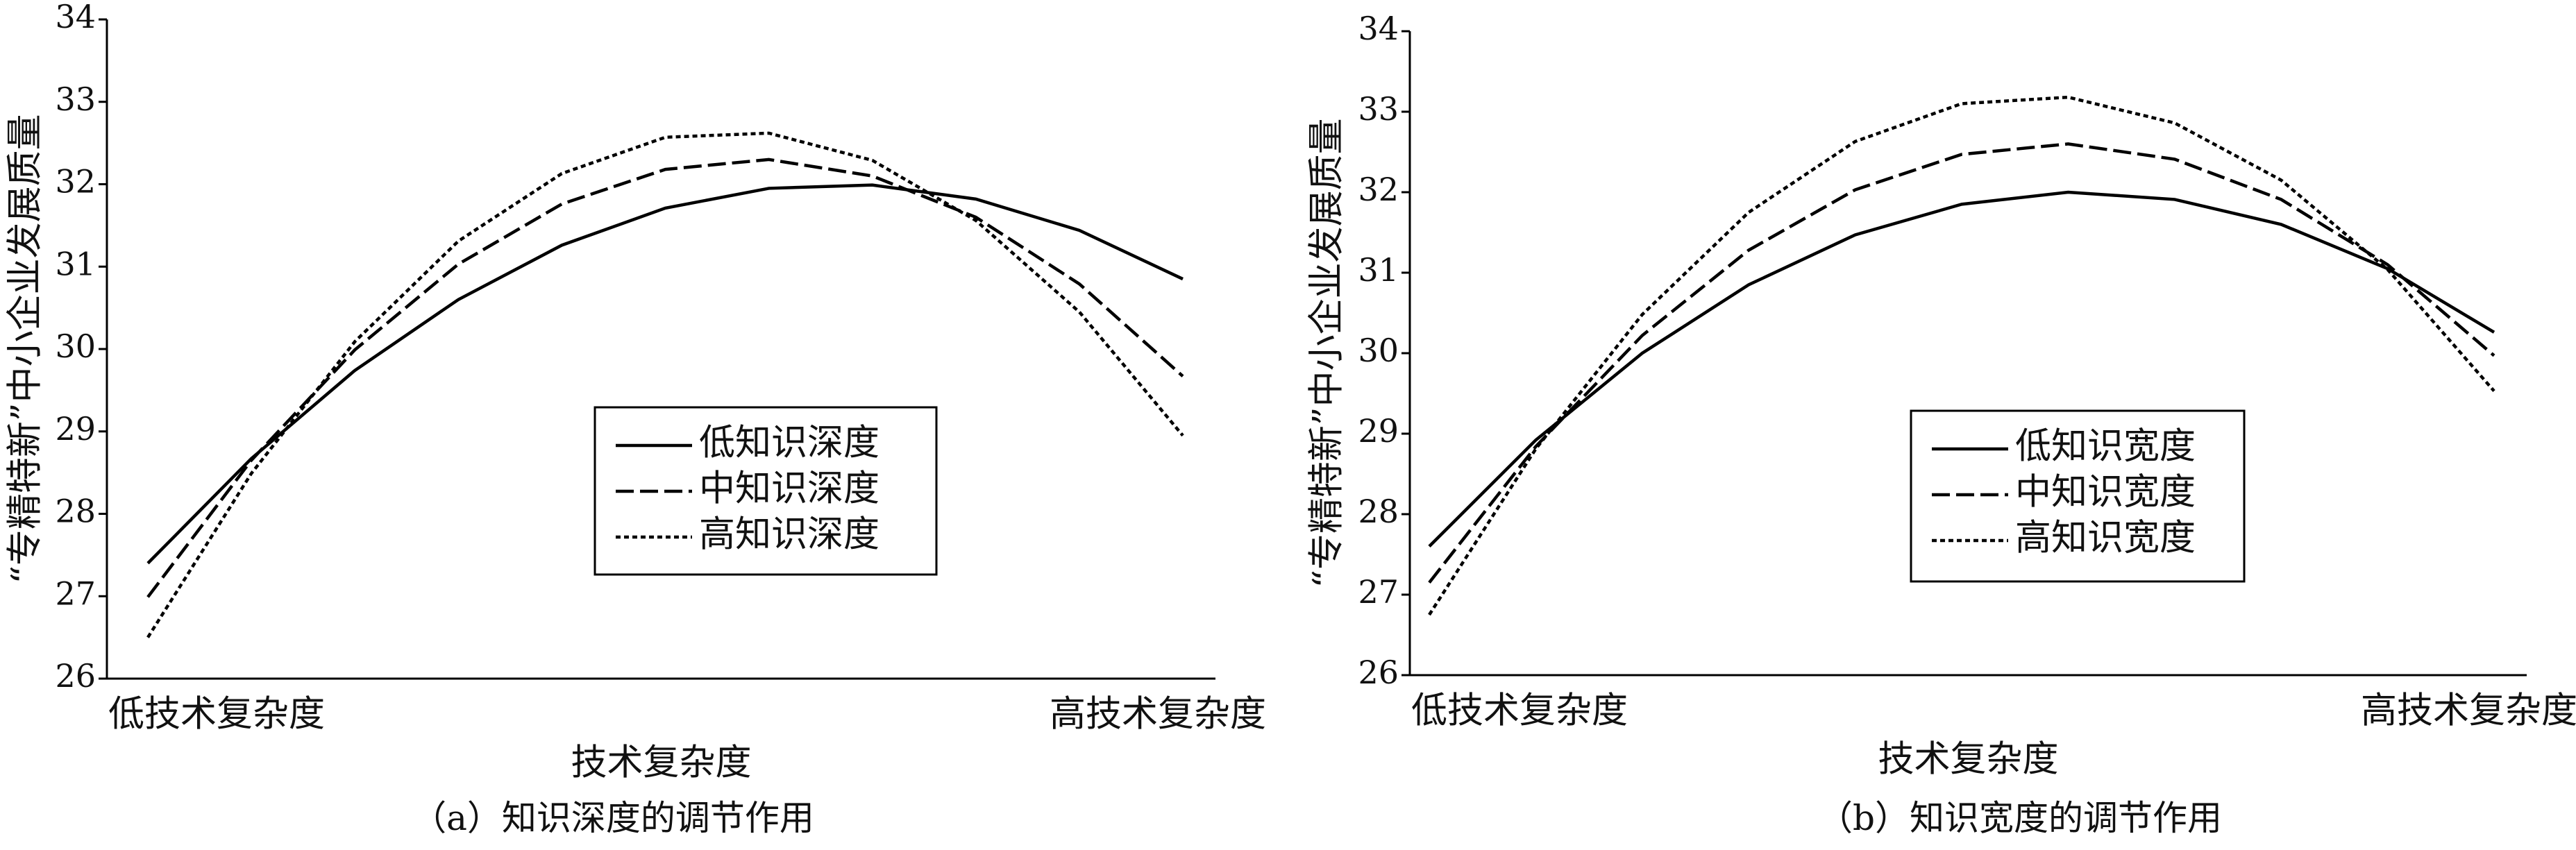  Describe the element at coordinates (2105, 447) in the screenshot. I see `legend-label: 低知识宽度` at that location.